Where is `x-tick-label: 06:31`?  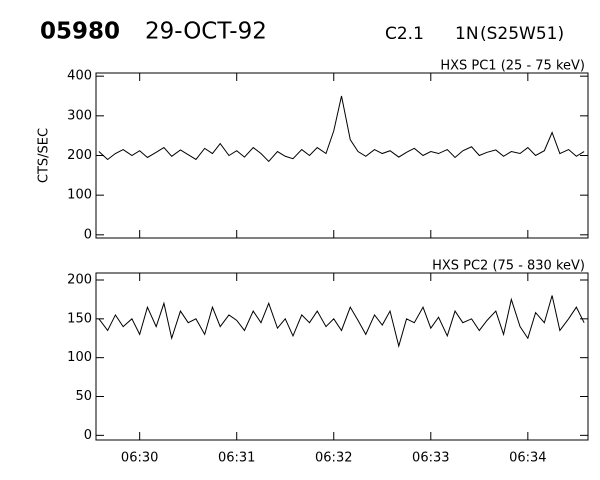 x-tick-label: 06:31 is located at coordinates (236, 458).